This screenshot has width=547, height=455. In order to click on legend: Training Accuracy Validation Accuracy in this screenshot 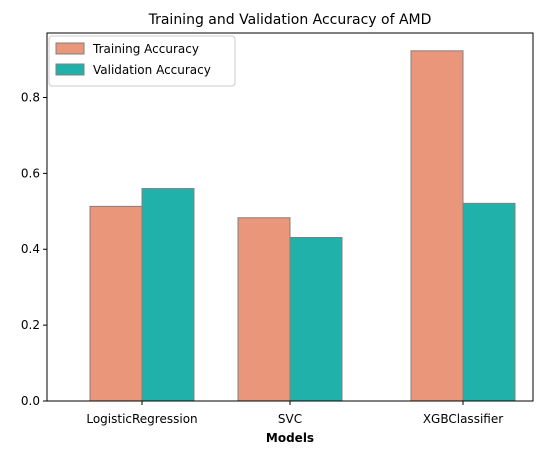, I will do `click(142, 61)`.